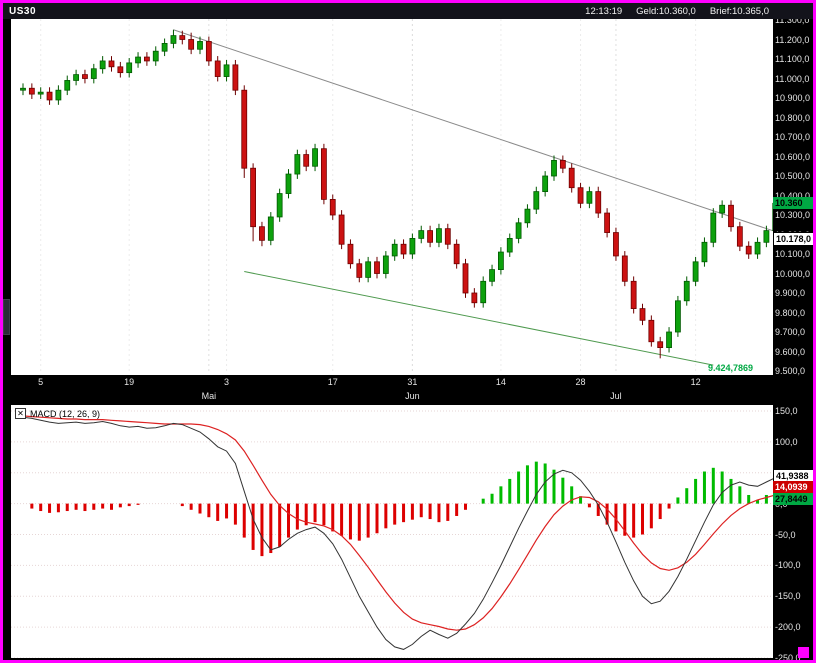  Describe the element at coordinates (500, 382) in the screenshot. I see `date-axis-label: 14` at that location.